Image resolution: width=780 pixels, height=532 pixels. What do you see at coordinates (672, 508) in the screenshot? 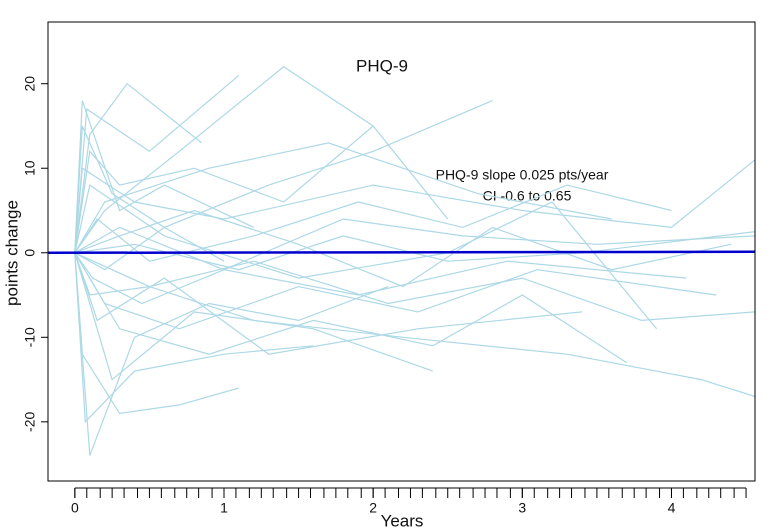
I see `x-tick-label: 4` at bounding box center [672, 508].